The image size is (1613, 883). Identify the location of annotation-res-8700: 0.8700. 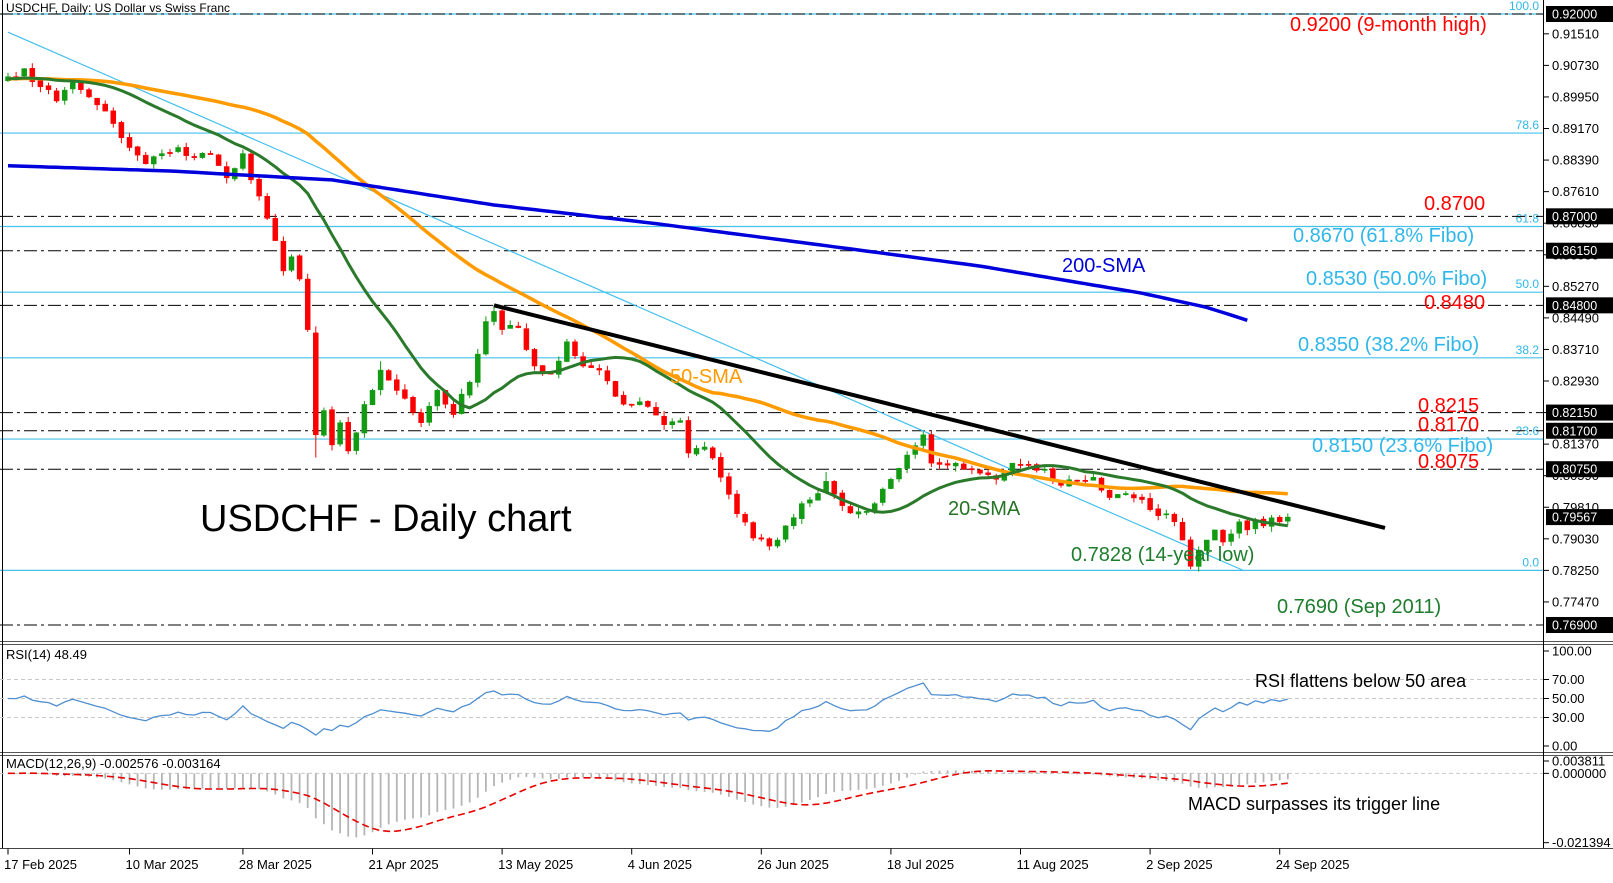
(1455, 204).